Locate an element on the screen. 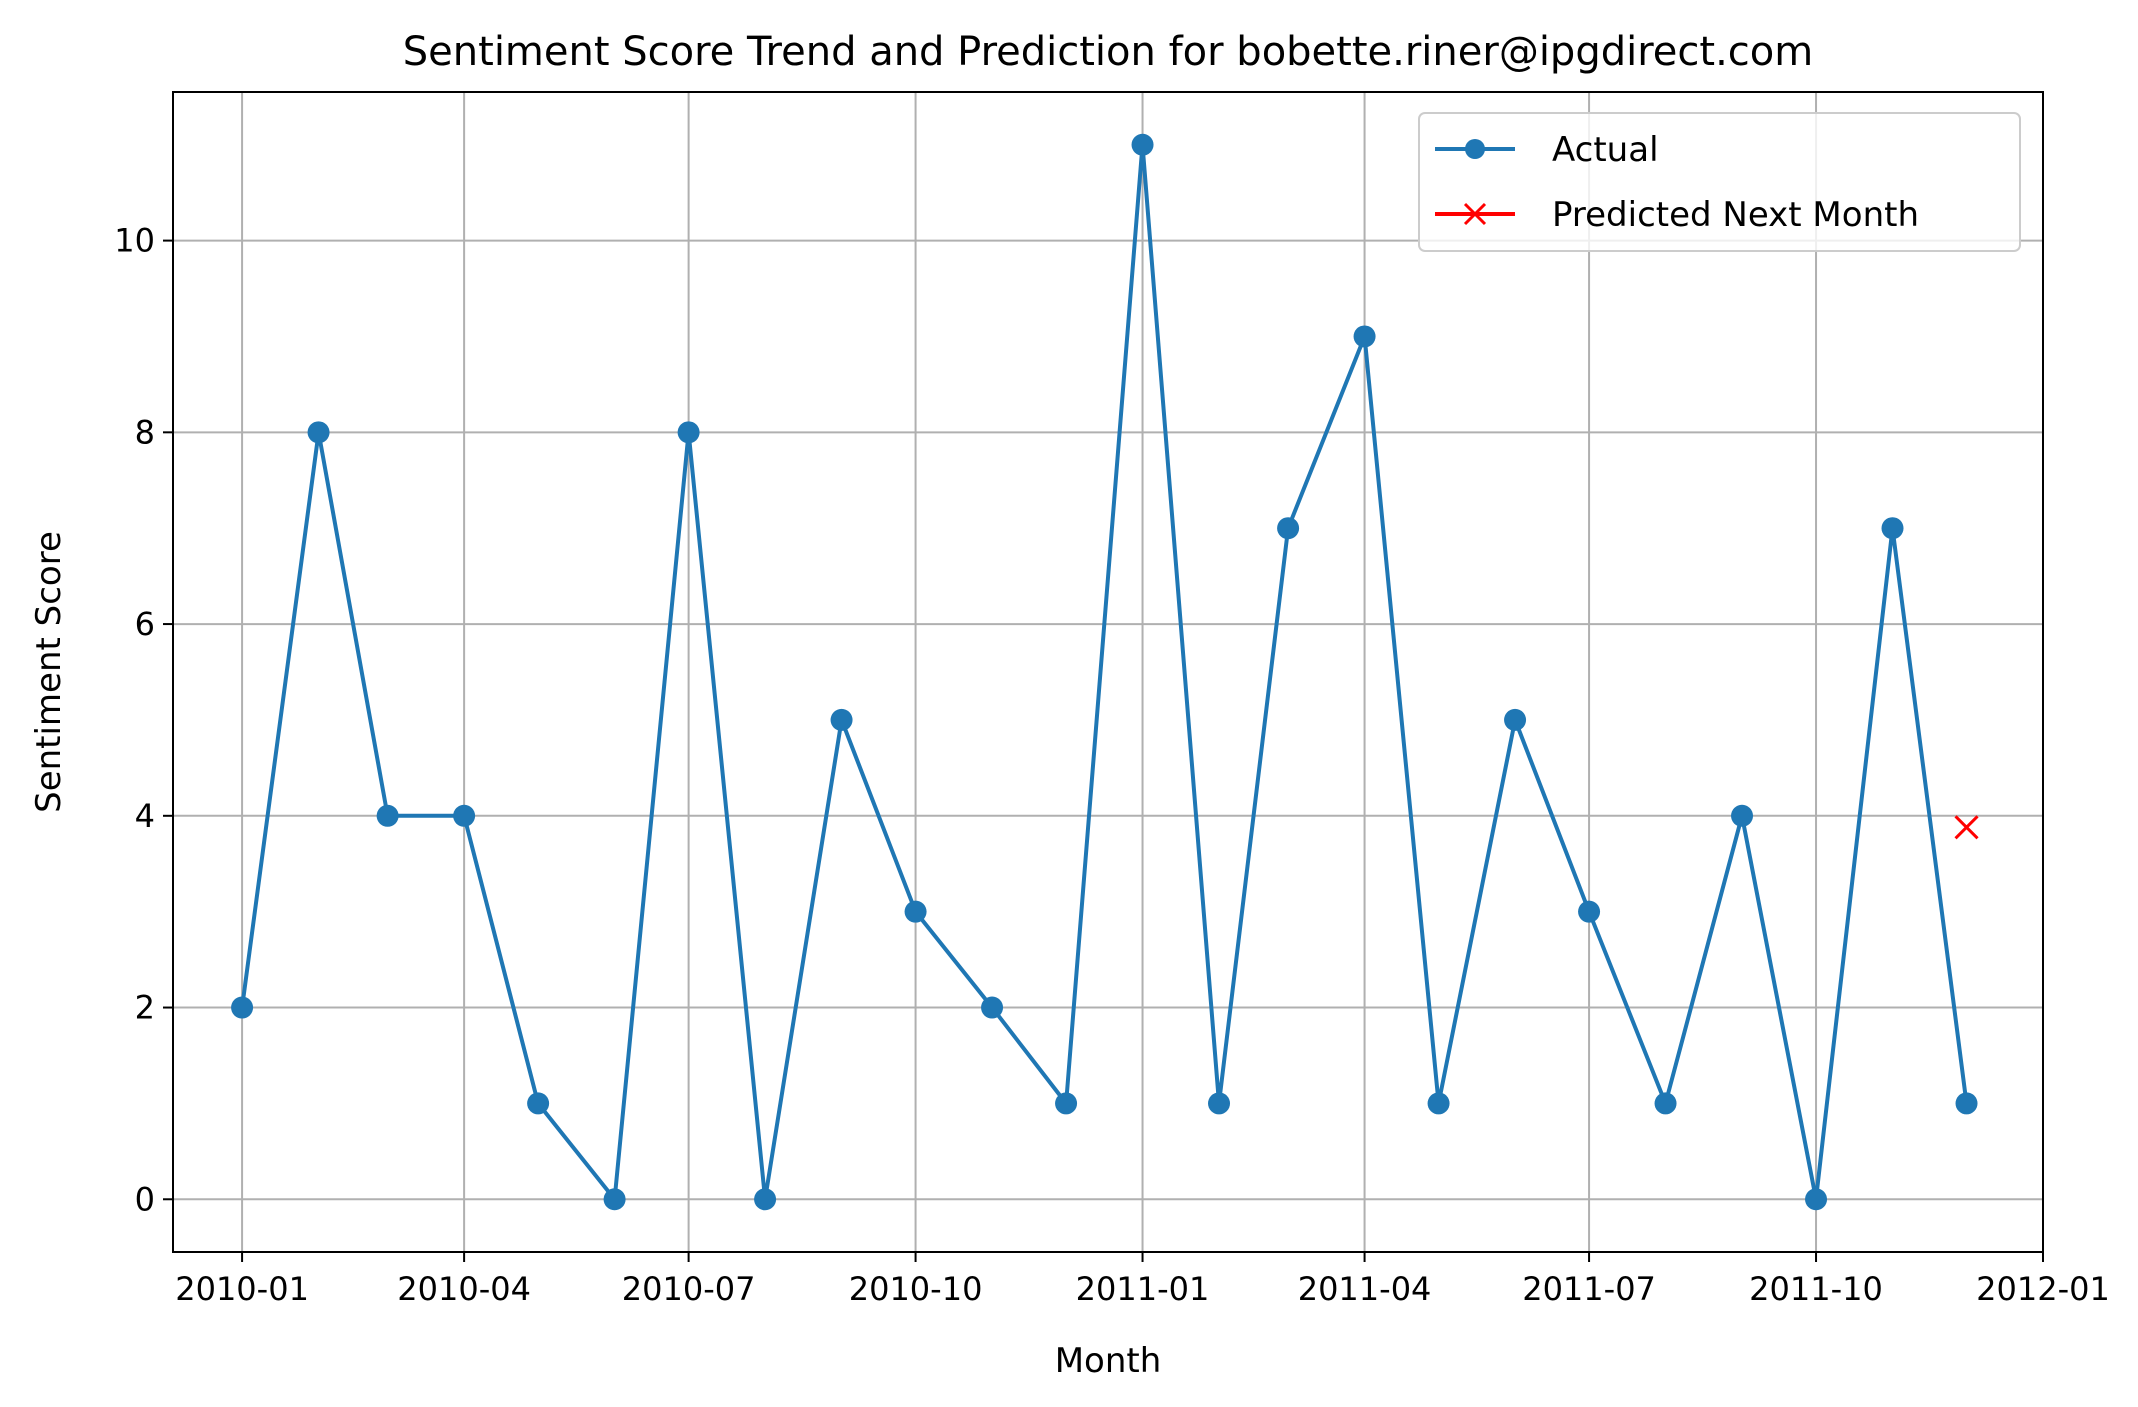 This screenshot has height=1407, width=2138. legend-actual-marker is located at coordinates (1475, 149).